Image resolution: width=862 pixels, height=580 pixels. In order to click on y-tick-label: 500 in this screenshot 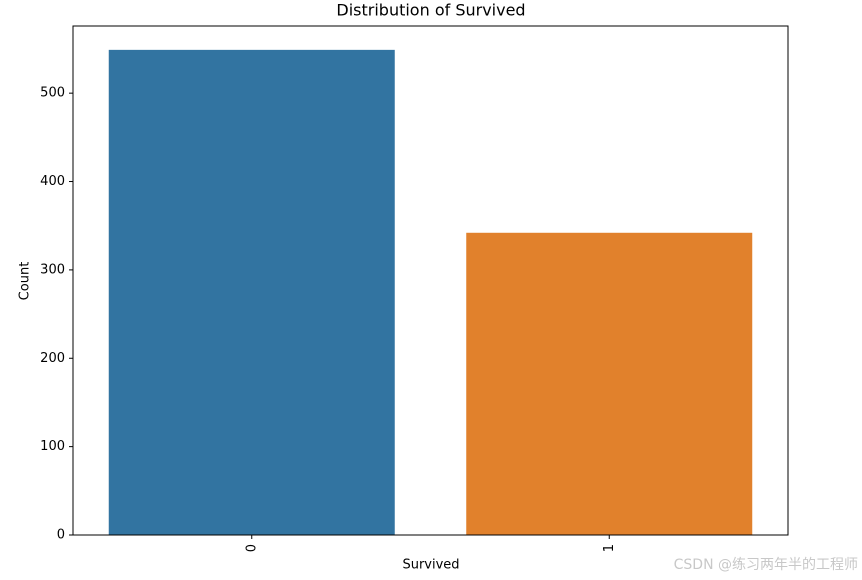, I will do `click(52, 93)`.